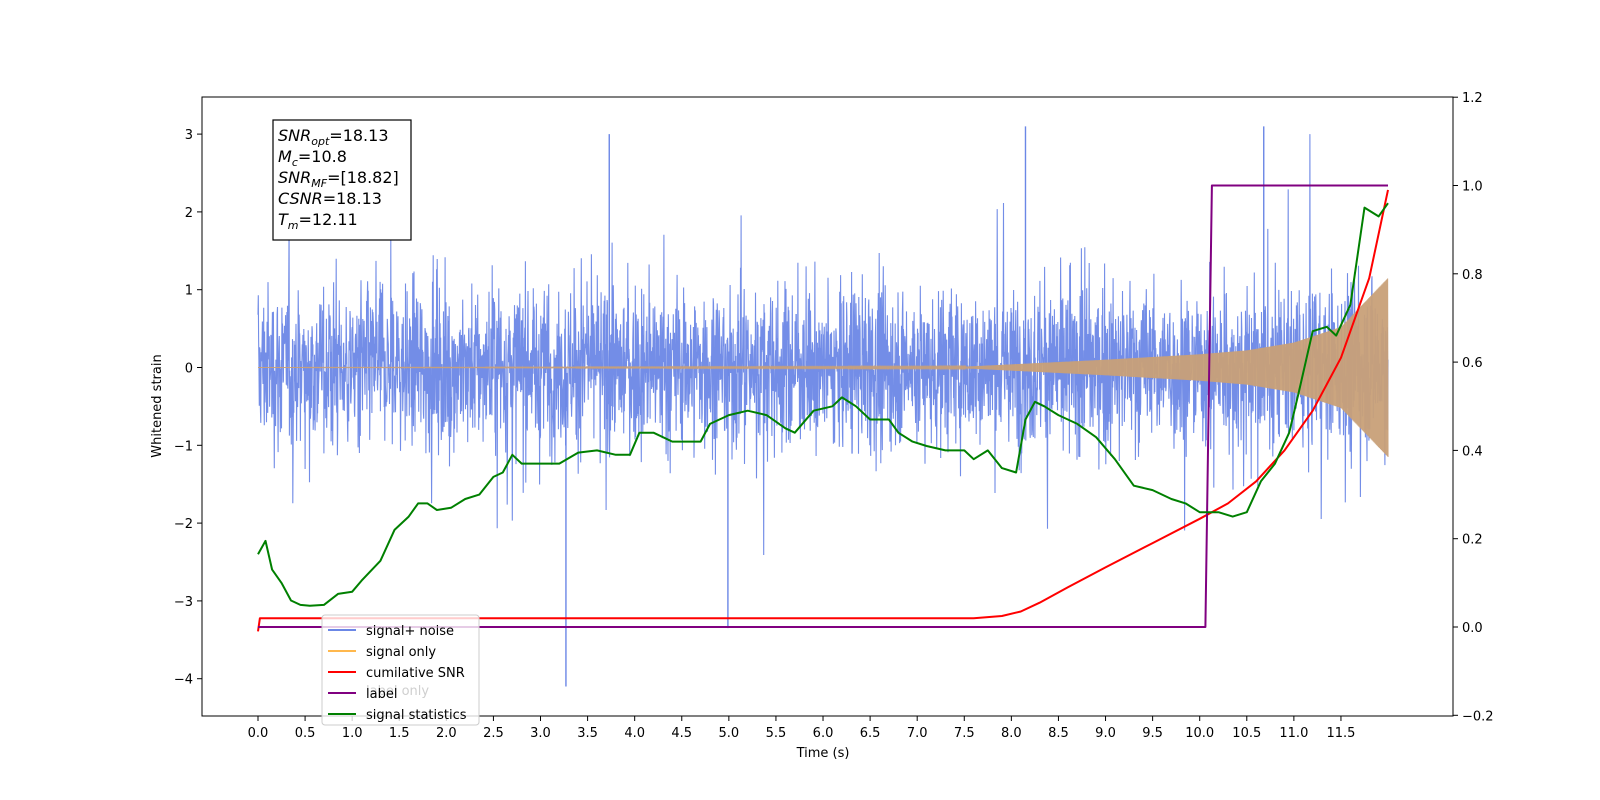 This screenshot has height=800, width=1600. I want to click on x-tick-label: 11.0, so click(1293, 733).